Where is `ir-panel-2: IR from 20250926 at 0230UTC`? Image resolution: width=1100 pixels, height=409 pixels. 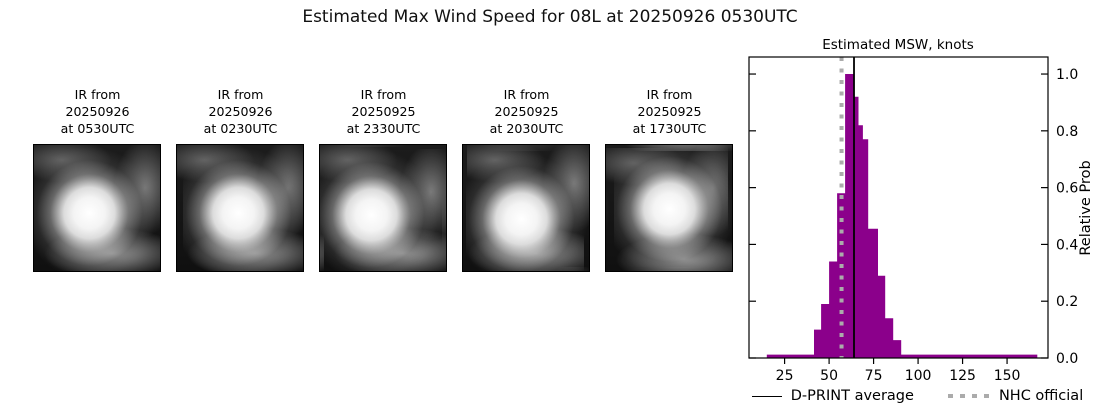 ir-panel-2: IR from 20250926 at 0230UTC is located at coordinates (240, 179).